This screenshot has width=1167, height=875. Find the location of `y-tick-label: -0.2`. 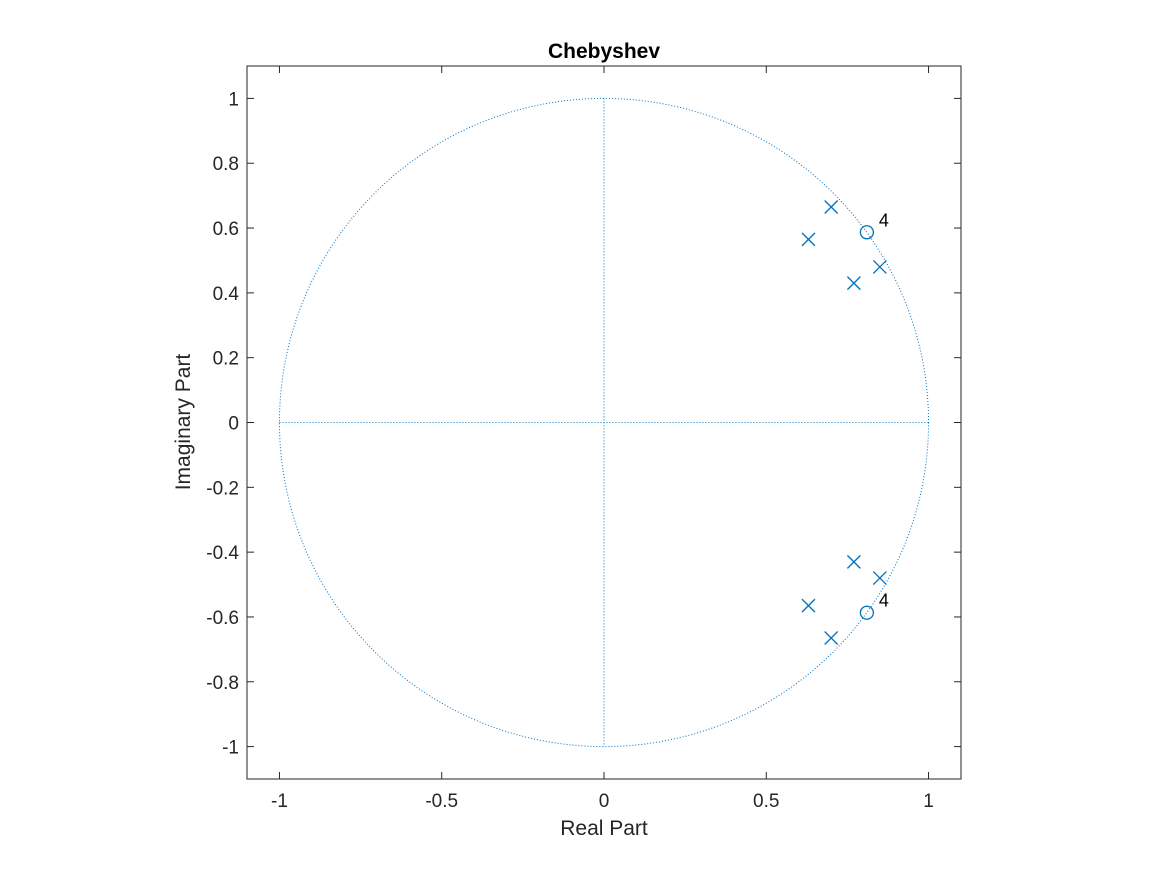

y-tick-label: -0.2 is located at coordinates (222, 488).